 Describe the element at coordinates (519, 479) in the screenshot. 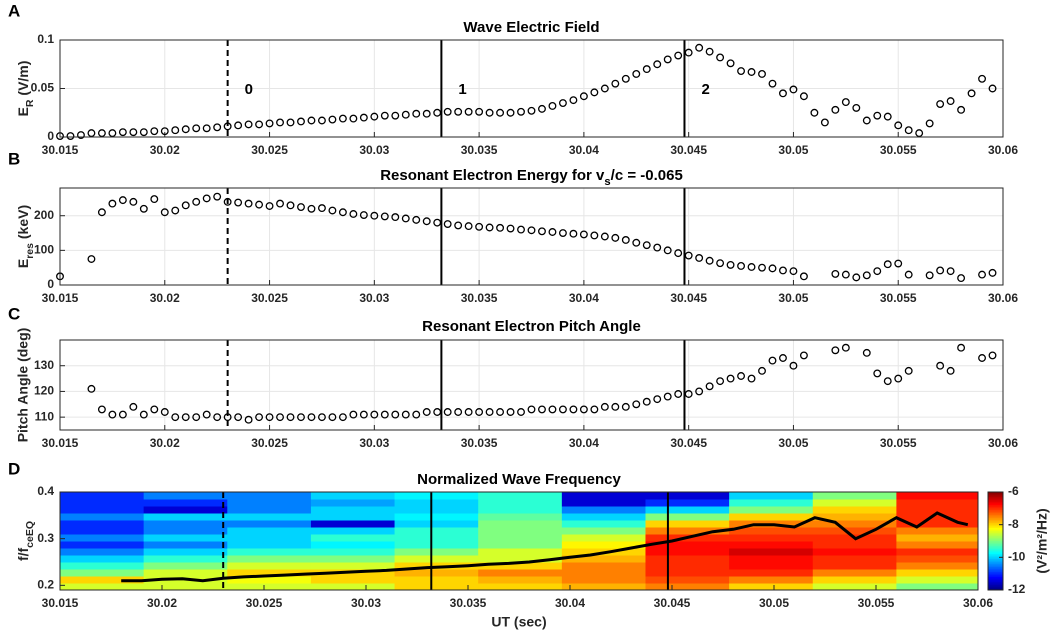

I see `panel-title: Normalized Wave Frequency` at that location.